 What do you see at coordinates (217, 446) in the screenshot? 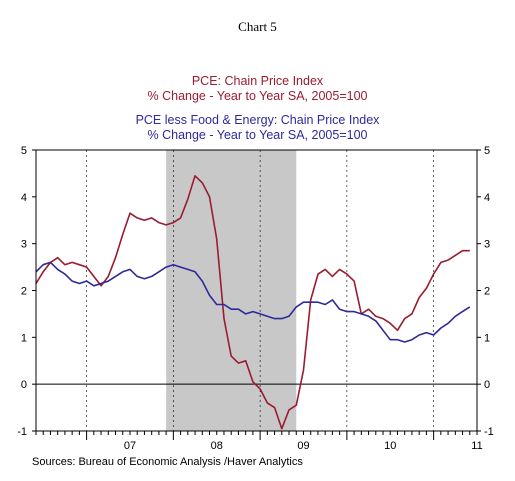
I see `x-tick-label: 08` at bounding box center [217, 446].